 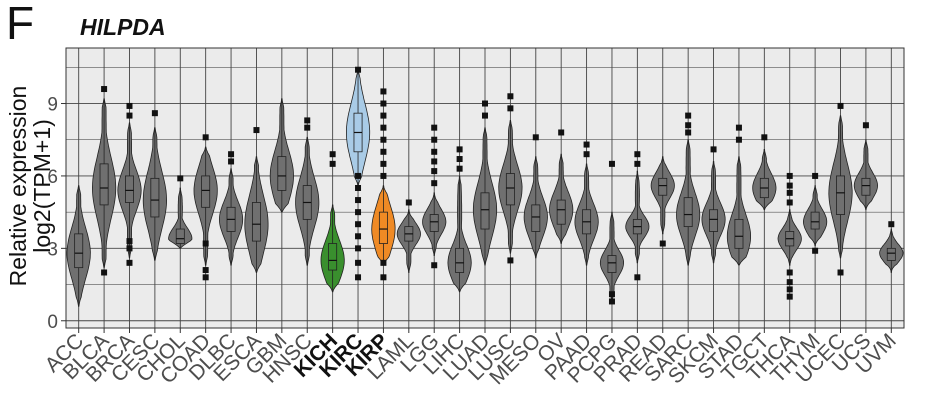 I want to click on violin-esca, so click(x=256, y=200).